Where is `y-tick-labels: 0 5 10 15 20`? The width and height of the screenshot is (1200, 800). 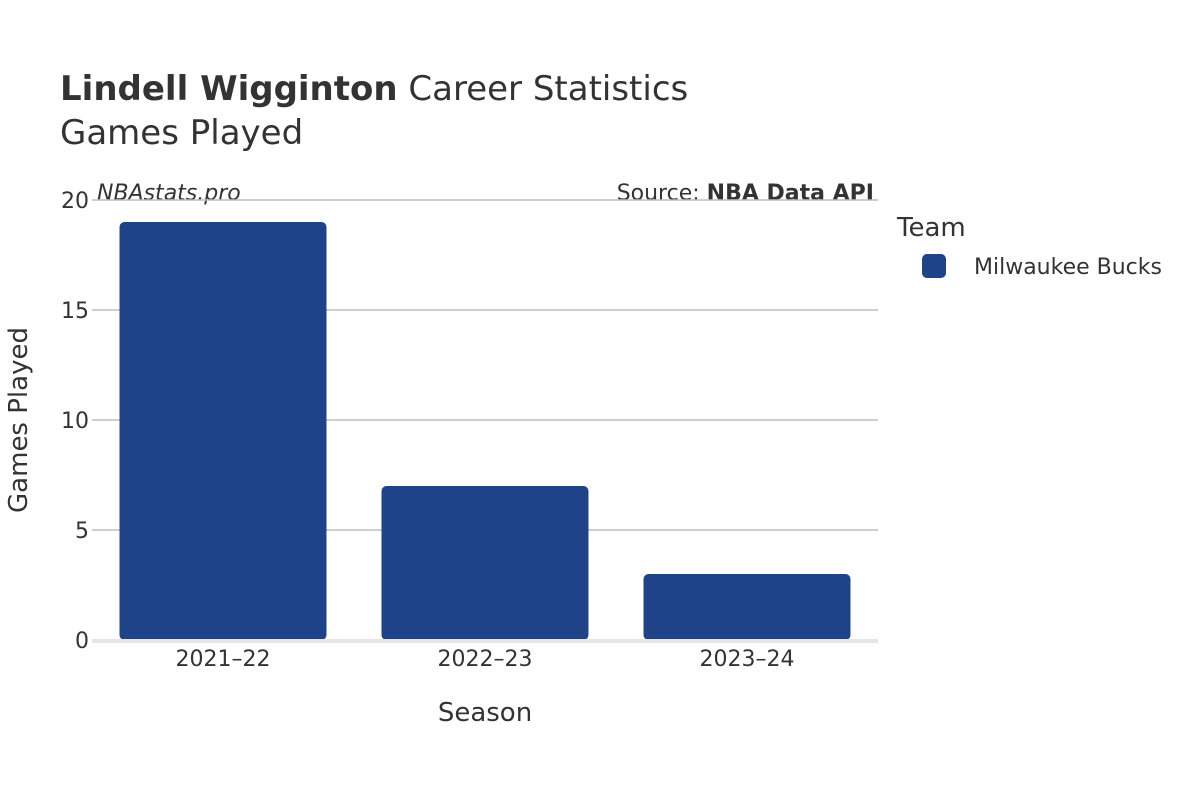 y-tick-labels: 0 5 10 15 20 is located at coordinates (75, 421).